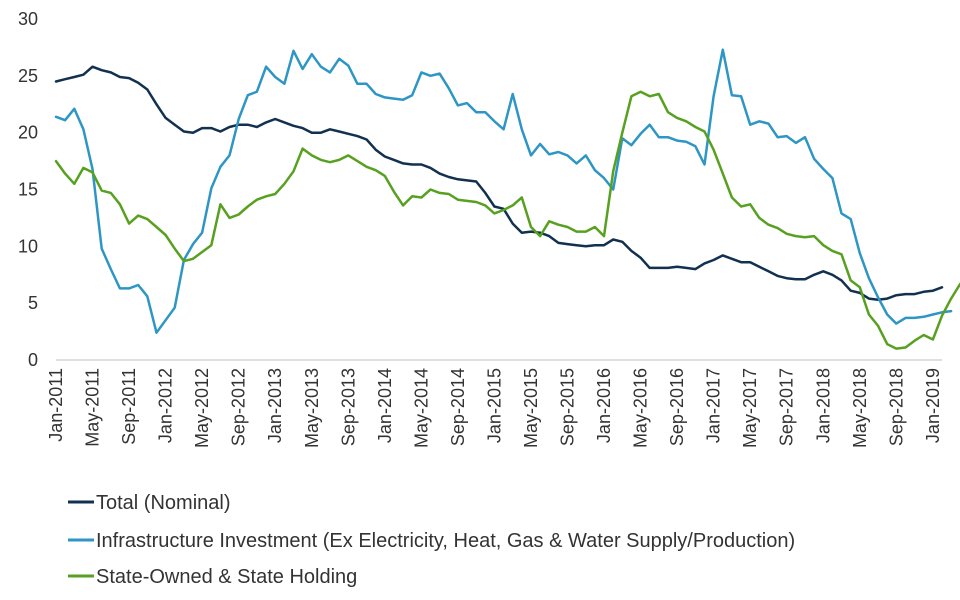 This screenshot has height=600, width=960. Describe the element at coordinates (714, 405) in the screenshot. I see `x-tick-label: Jan-2017` at that location.